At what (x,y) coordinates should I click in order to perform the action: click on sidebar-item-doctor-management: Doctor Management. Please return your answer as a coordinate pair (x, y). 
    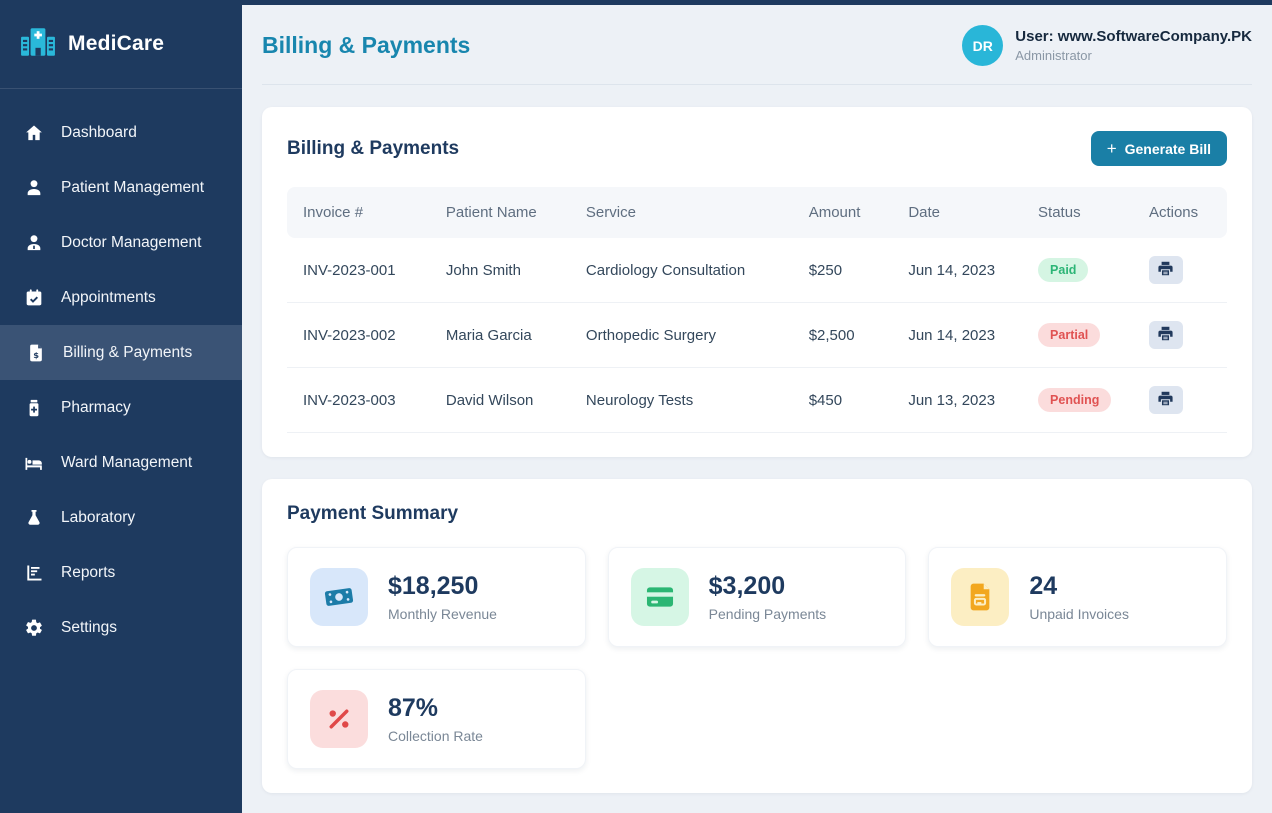
    Looking at the image, I should click on (121, 242).